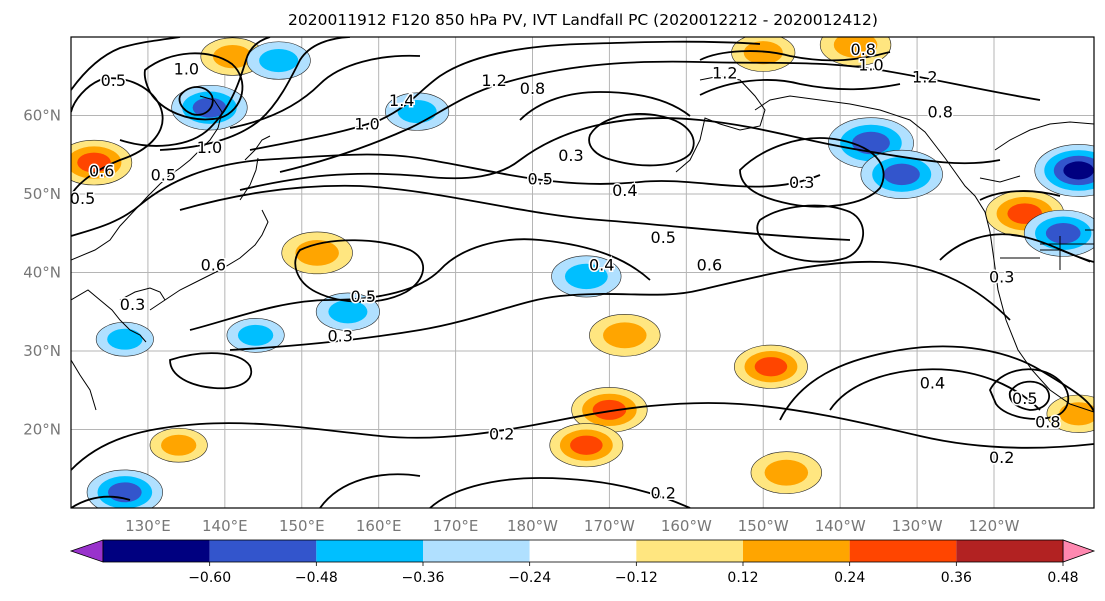  Describe the element at coordinates (686, 526) in the screenshot. I see `x-tick-label: 160°W` at that location.